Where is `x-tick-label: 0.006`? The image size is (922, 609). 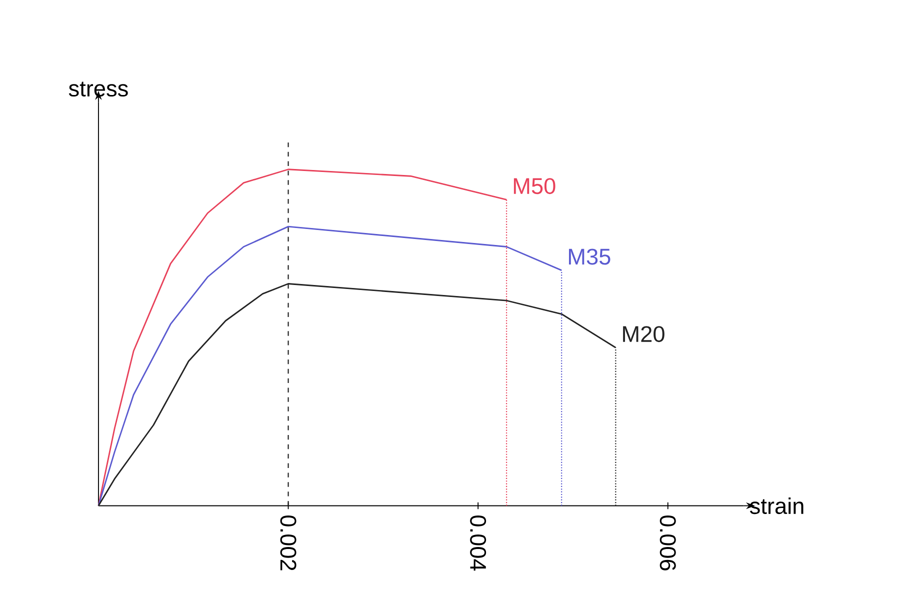 x-tick-label: 0.006 is located at coordinates (668, 543).